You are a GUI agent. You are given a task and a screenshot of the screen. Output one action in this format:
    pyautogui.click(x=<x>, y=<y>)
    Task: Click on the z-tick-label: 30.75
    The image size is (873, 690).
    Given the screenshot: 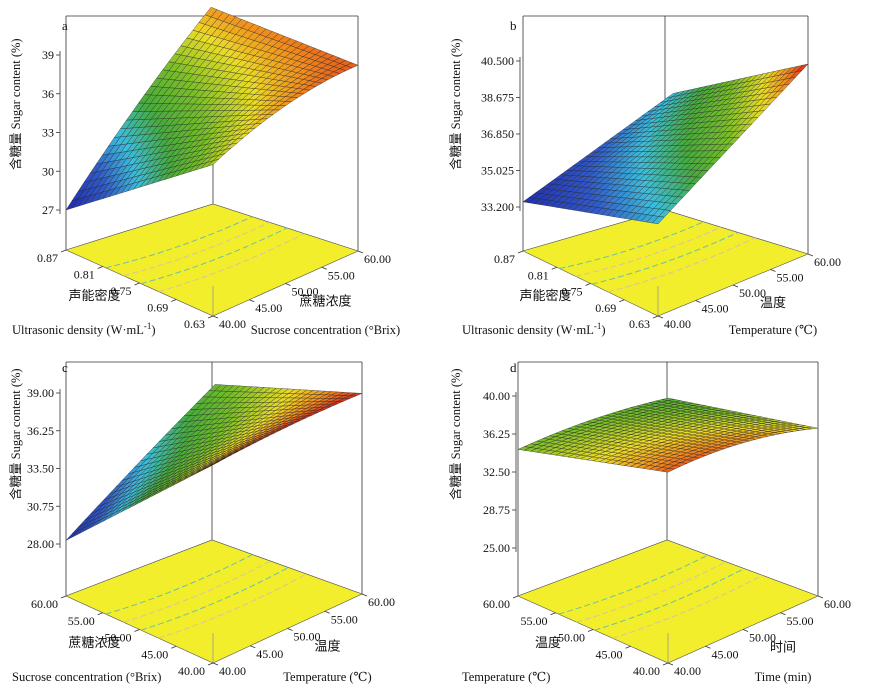 What is the action you would take?
    pyautogui.click(x=40, y=506)
    